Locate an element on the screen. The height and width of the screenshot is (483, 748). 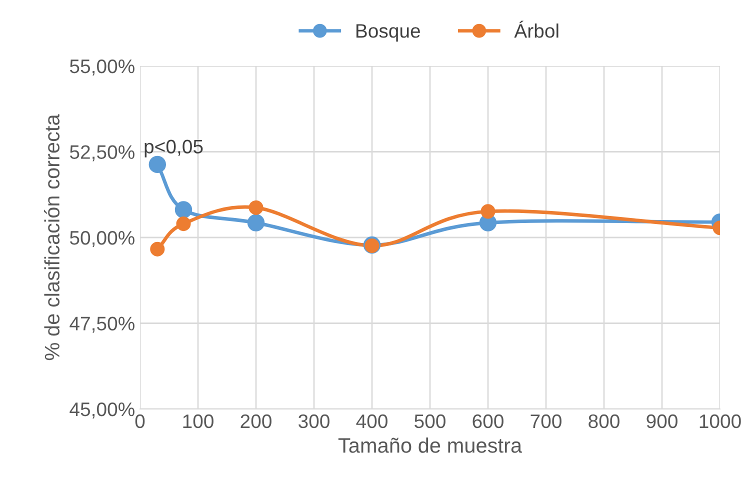
x-tick-label: 300 is located at coordinates (314, 421).